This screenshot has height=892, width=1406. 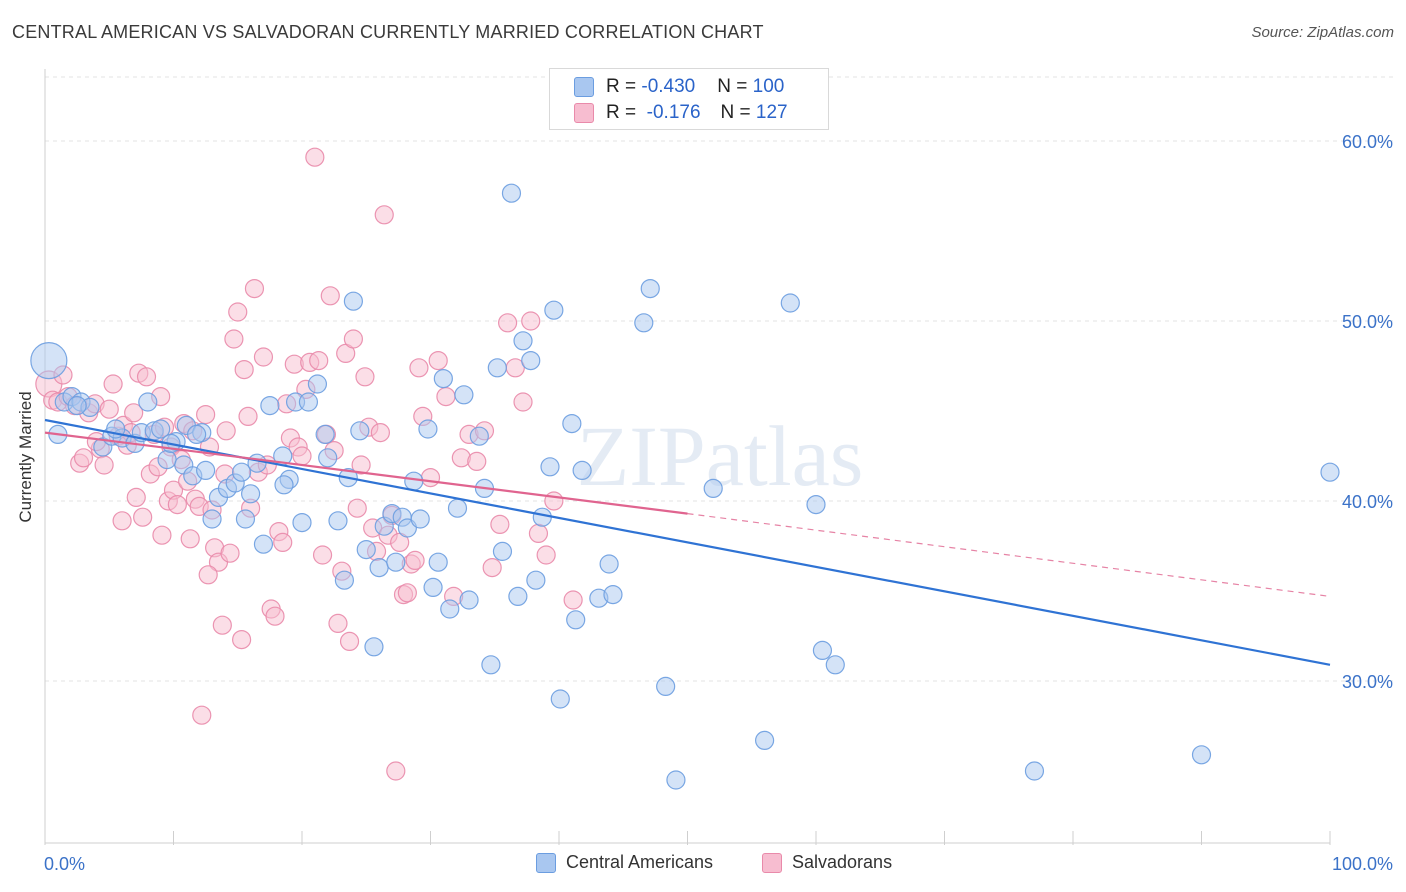 I want to click on x-tick-label: 100.0%, so click(x=1362, y=864).